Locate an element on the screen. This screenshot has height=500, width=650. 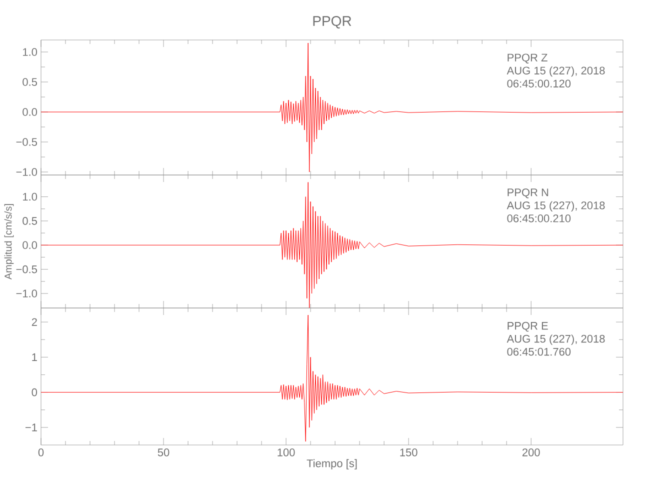
annotation: 06:45:01.760 is located at coordinates (539, 352).